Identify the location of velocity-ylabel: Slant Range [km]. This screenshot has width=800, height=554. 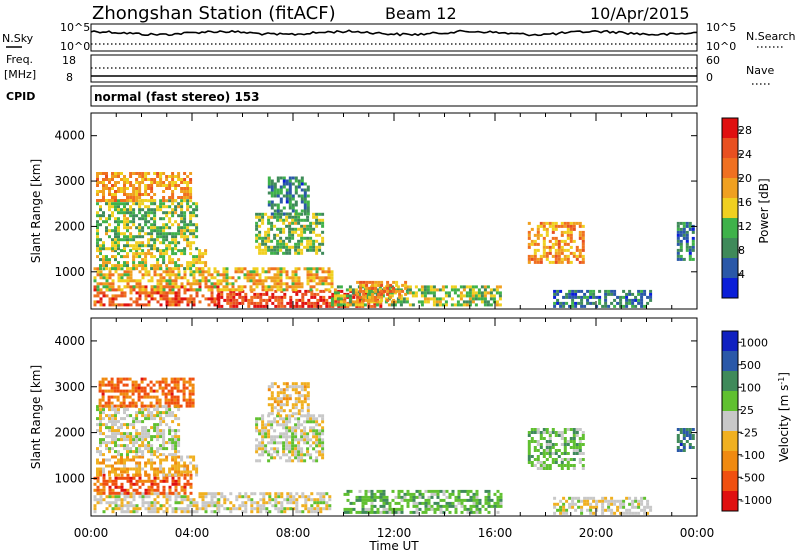
(36, 417).